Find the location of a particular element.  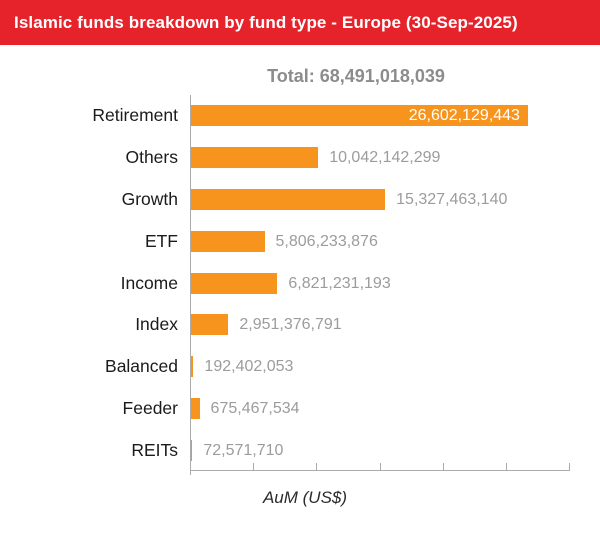

y-axis-foot-tick is located at coordinates (190, 472).